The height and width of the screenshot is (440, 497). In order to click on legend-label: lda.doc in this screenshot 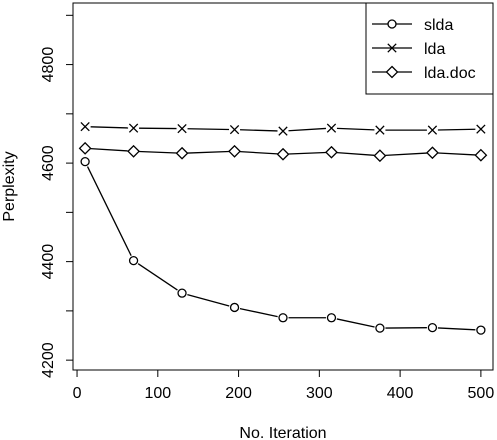, I will do `click(450, 73)`.